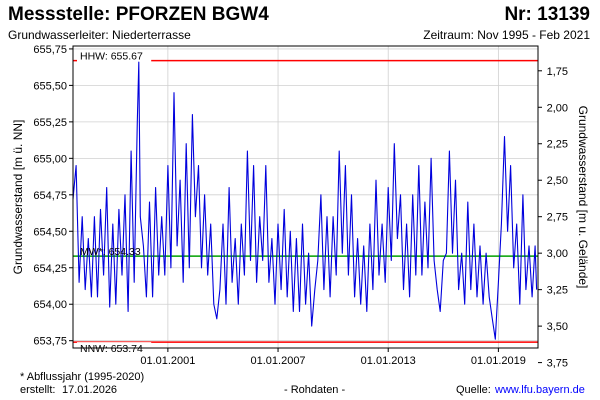  What do you see at coordinates (50, 342) in the screenshot?
I see `y-tick-label: 653,75` at bounding box center [50, 342].